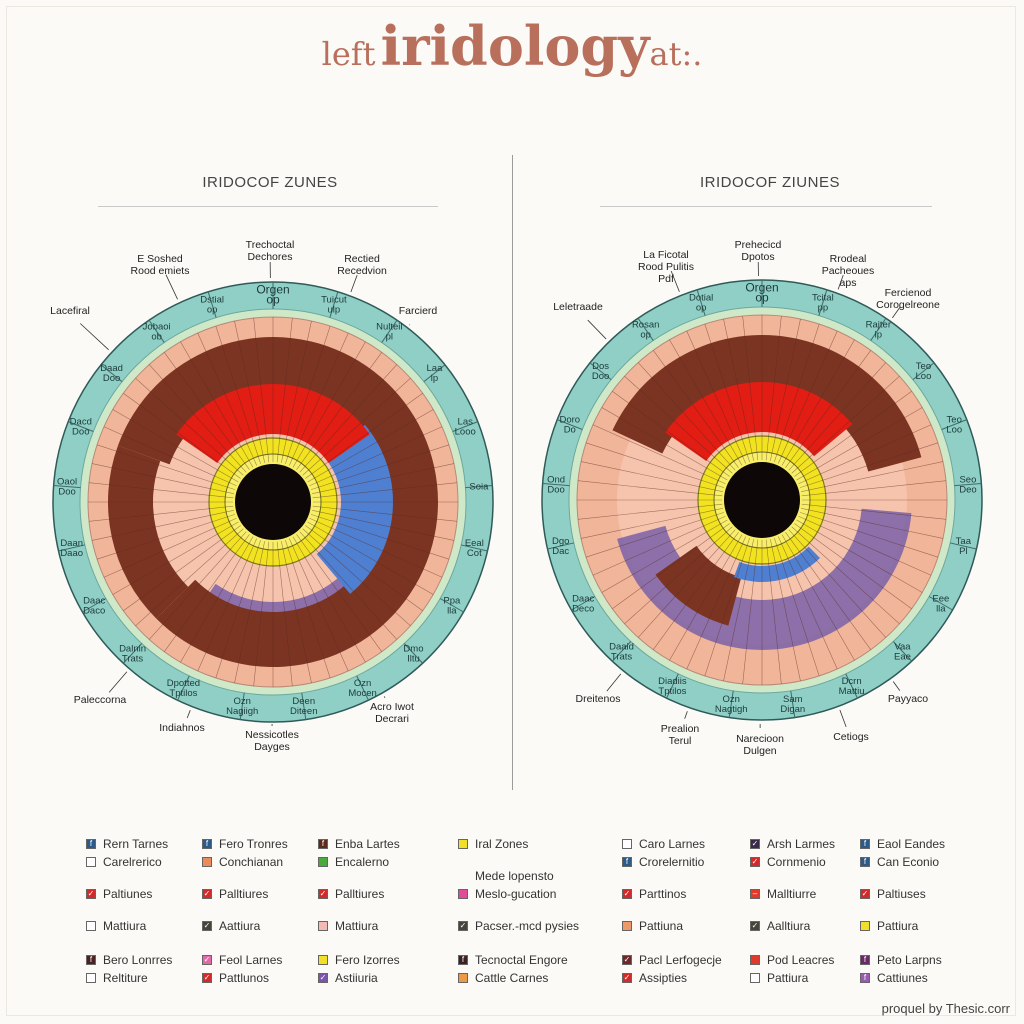 The height and width of the screenshot is (1024, 1024). Describe the element at coordinates (663, 894) in the screenshot. I see `legend-label: Parttinos` at that location.